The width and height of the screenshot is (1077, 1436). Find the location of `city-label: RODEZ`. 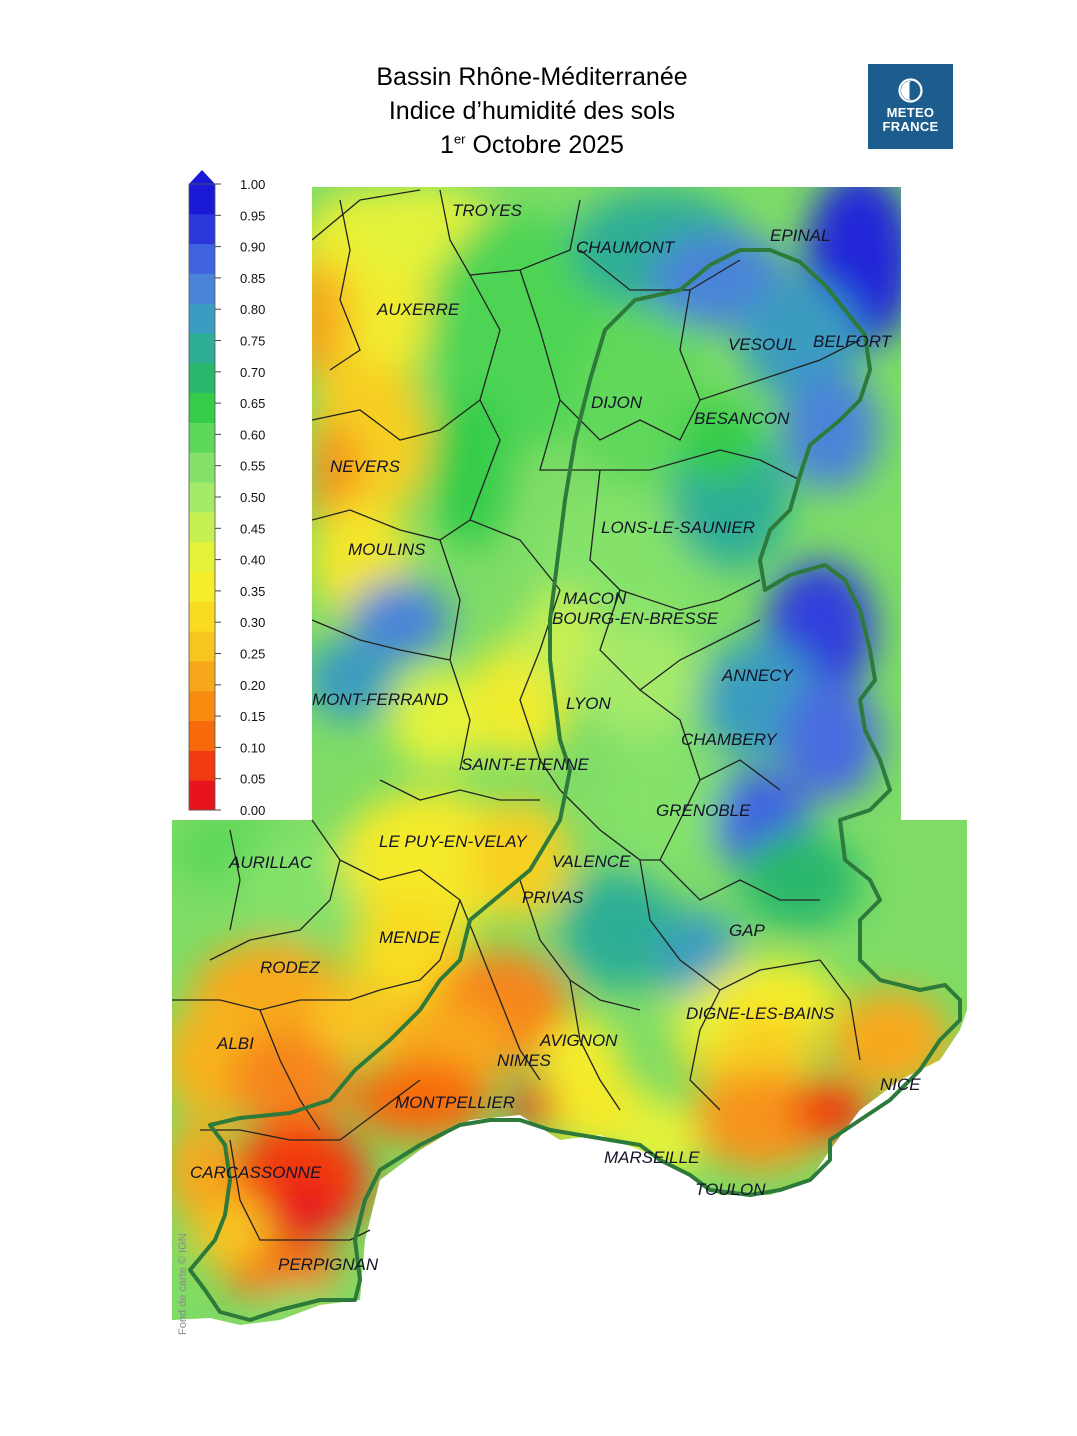

city-label: RODEZ is located at coordinates (290, 967).